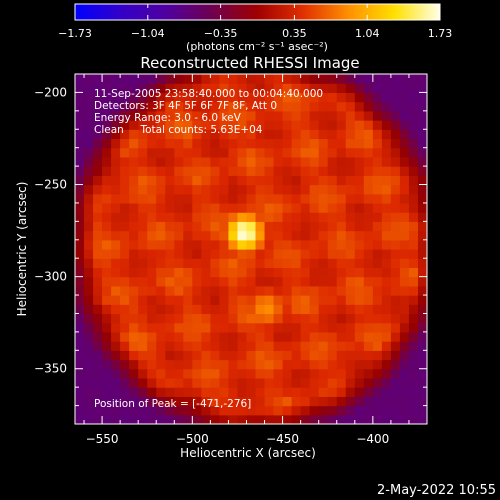  What do you see at coordinates (372, 439) in the screenshot?
I see `x-tick-label: −400` at bounding box center [372, 439].